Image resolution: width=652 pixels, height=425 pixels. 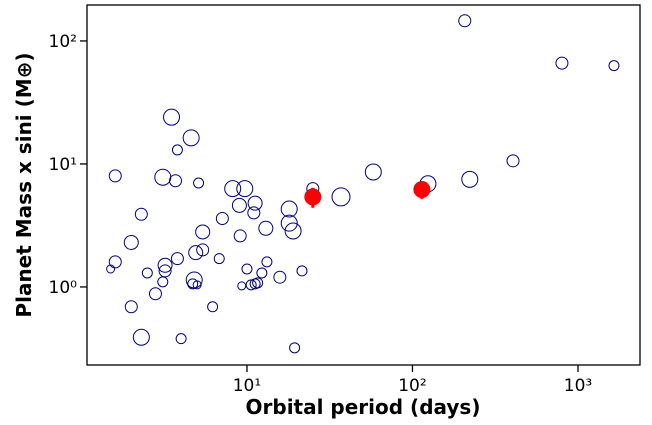 What do you see at coordinates (363, 407) in the screenshot?
I see `x-axis-label: Orbital period (days)` at bounding box center [363, 407].